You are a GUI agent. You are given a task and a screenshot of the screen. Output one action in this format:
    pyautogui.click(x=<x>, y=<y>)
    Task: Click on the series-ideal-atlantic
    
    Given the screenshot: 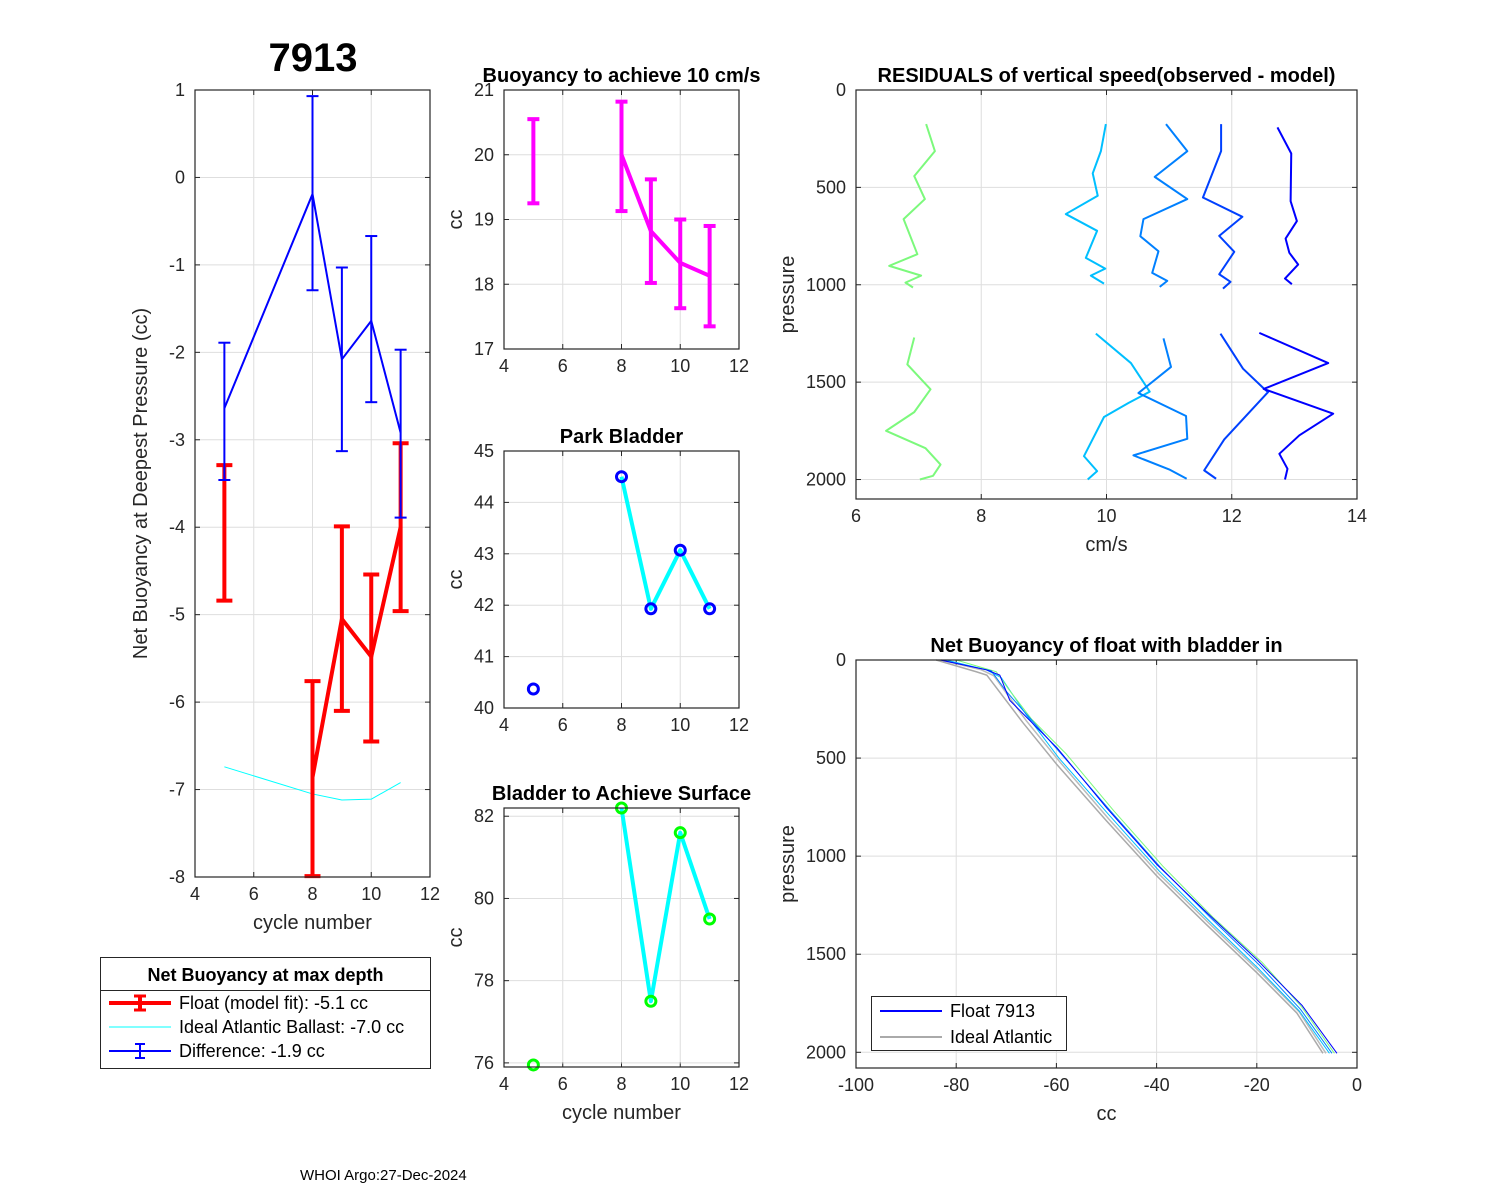 What is the action you would take?
    pyautogui.click(x=1129, y=856)
    